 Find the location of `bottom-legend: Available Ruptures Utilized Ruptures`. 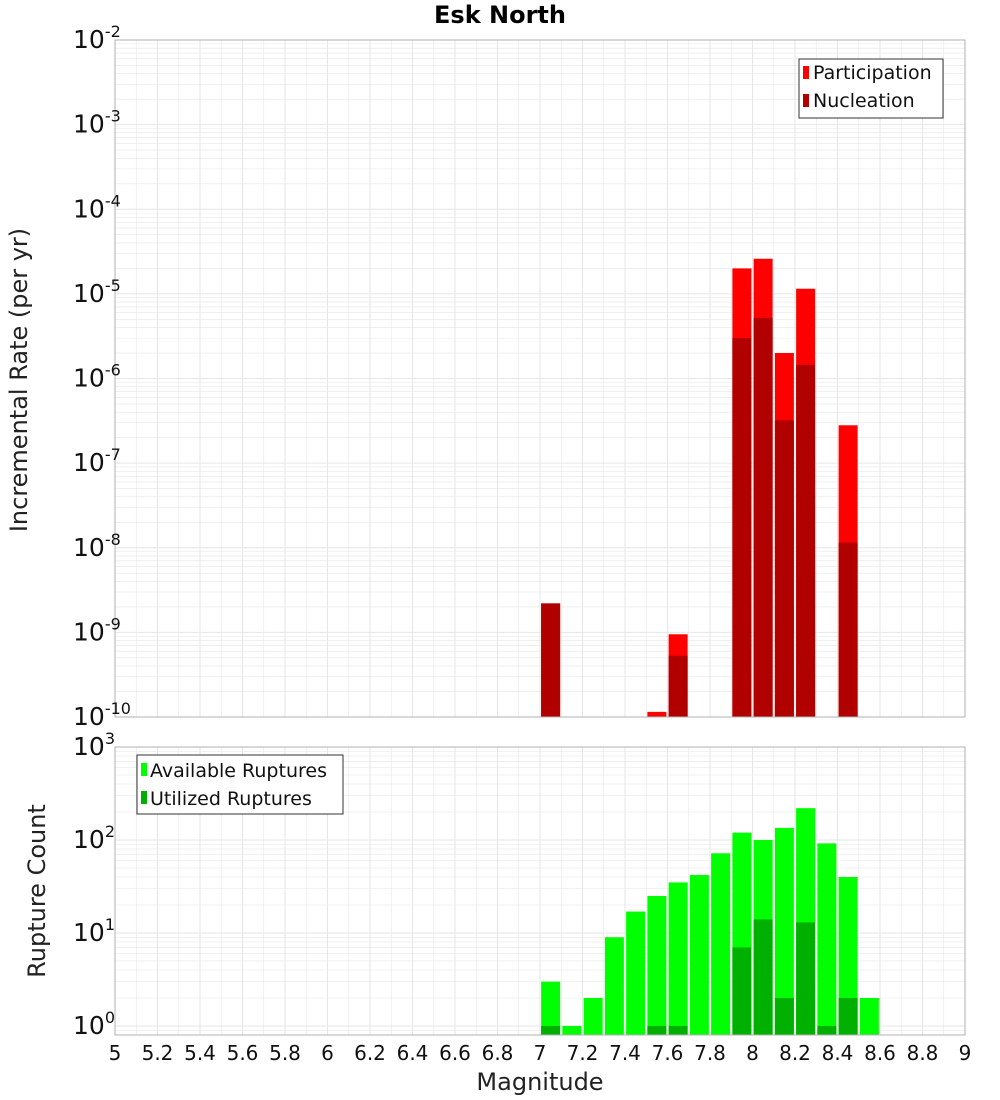

bottom-legend: Available Ruptures Utilized Ruptures is located at coordinates (240, 784).